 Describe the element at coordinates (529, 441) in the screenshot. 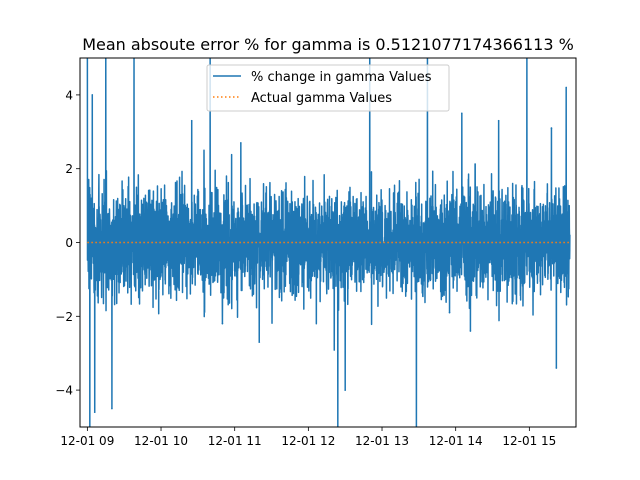

I see `x-tick-label: 12-01 15` at that location.